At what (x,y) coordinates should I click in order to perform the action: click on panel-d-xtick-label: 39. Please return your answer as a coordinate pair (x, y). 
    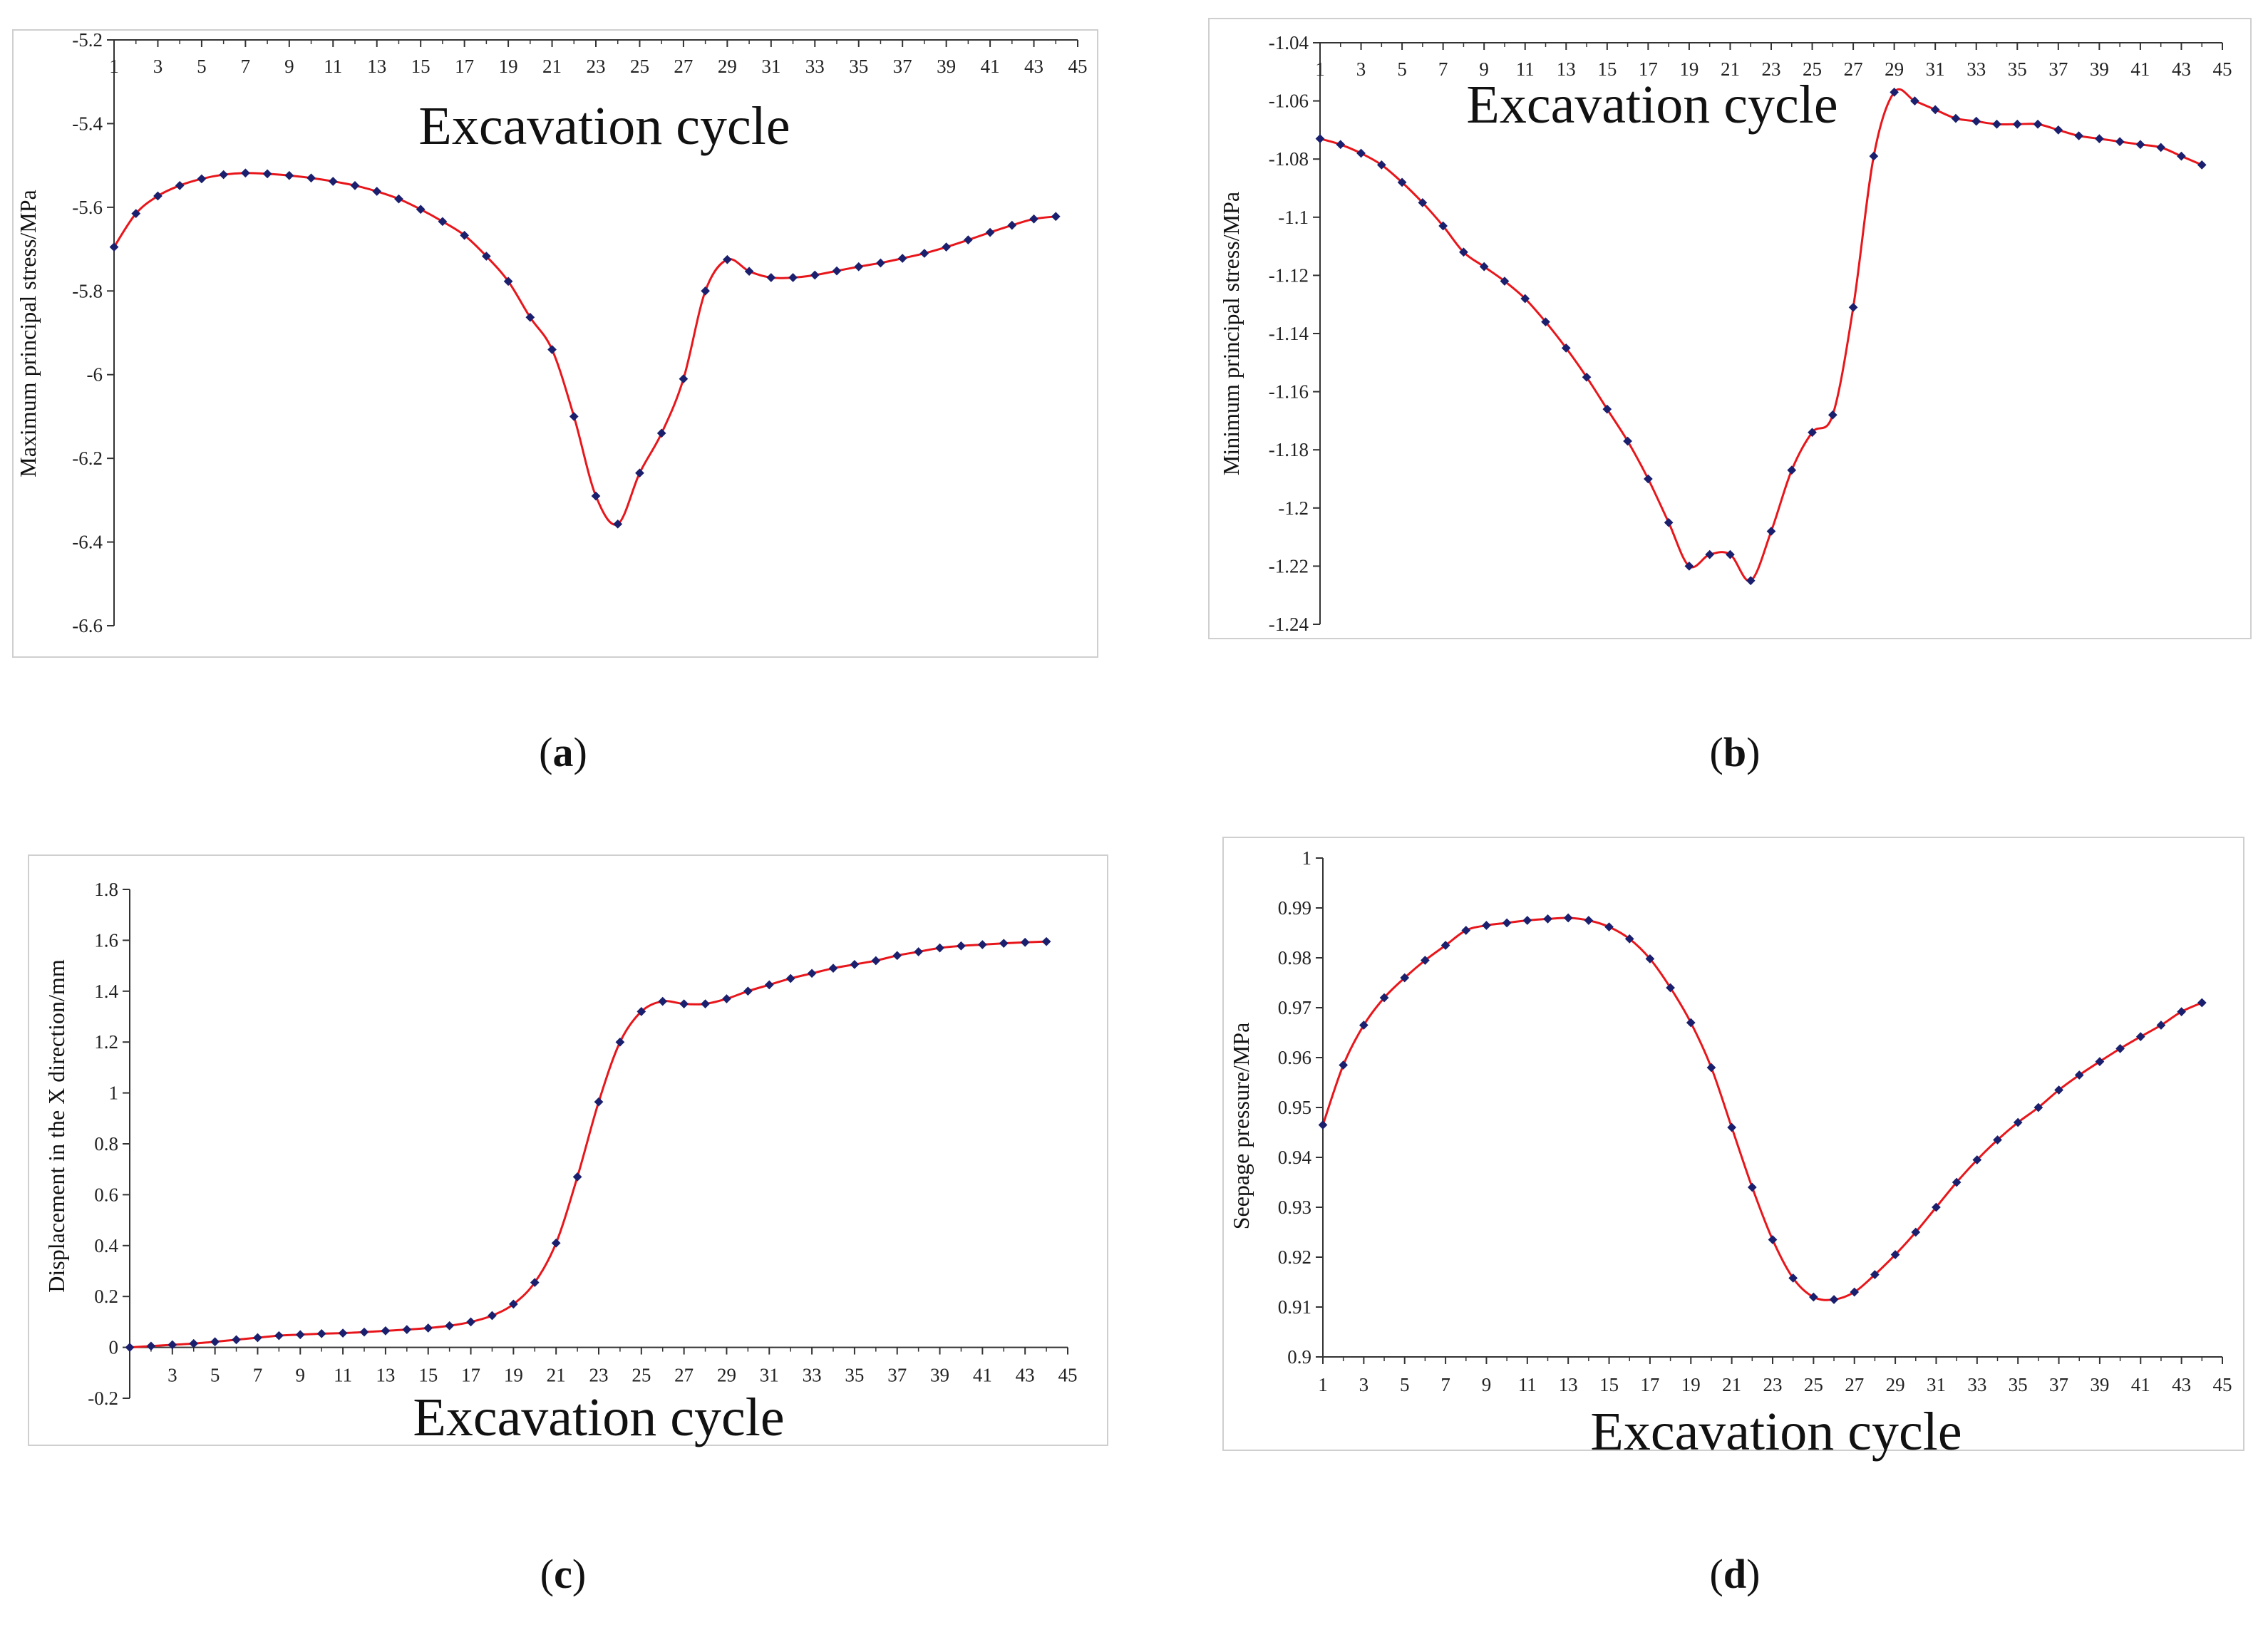
    Looking at the image, I should click on (2099, 1384).